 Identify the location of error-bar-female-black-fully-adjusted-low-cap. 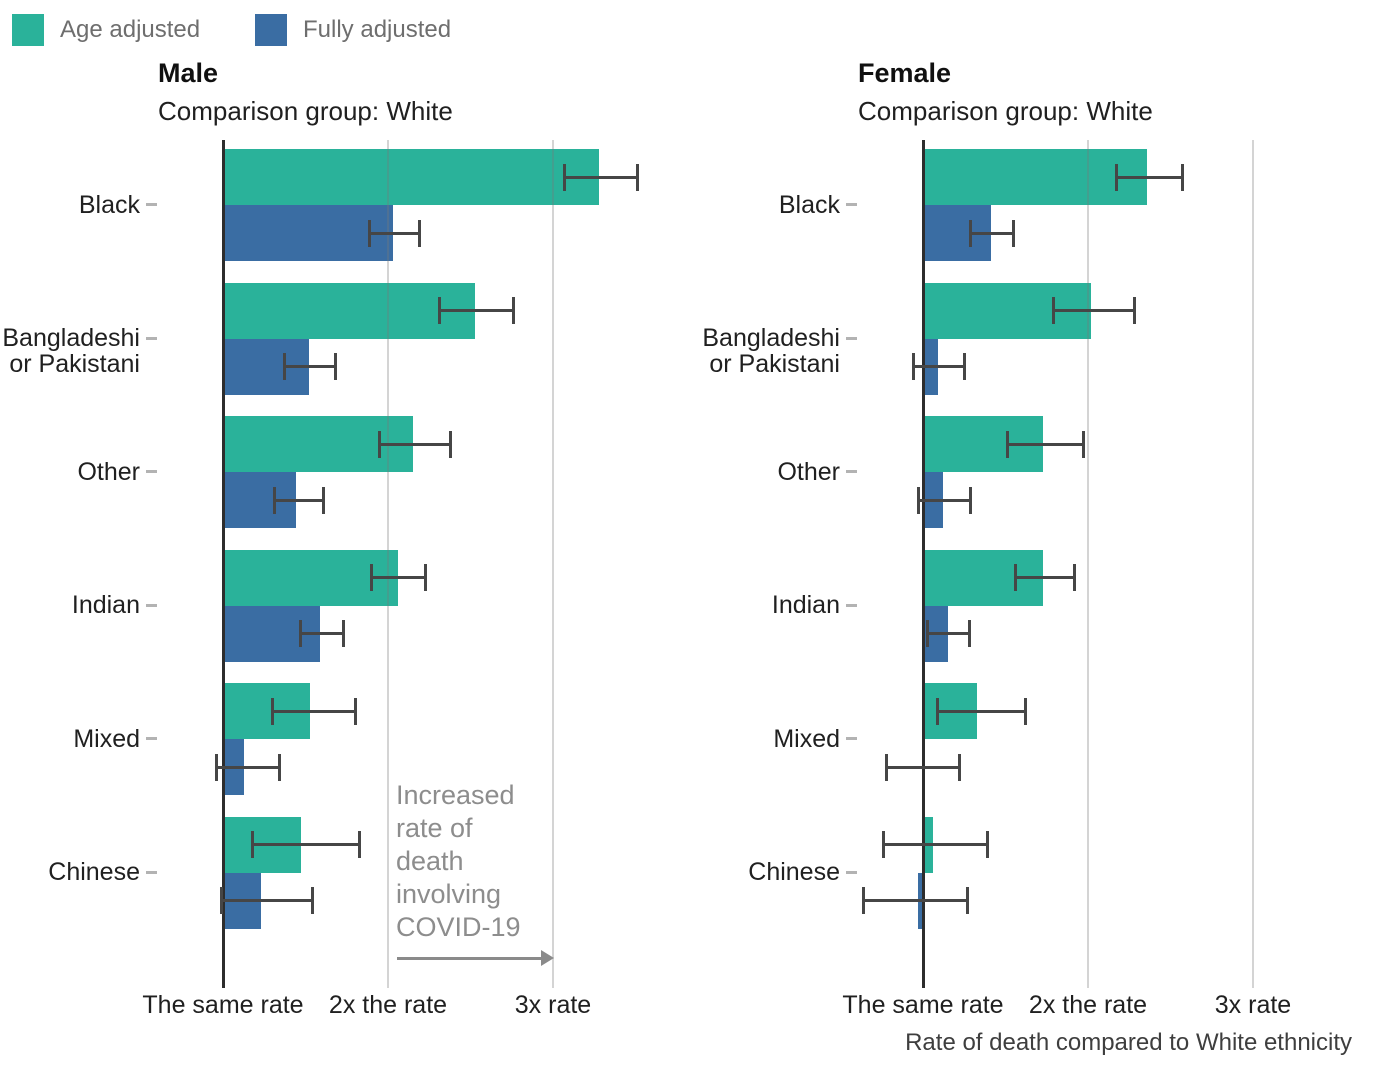
(971, 233).